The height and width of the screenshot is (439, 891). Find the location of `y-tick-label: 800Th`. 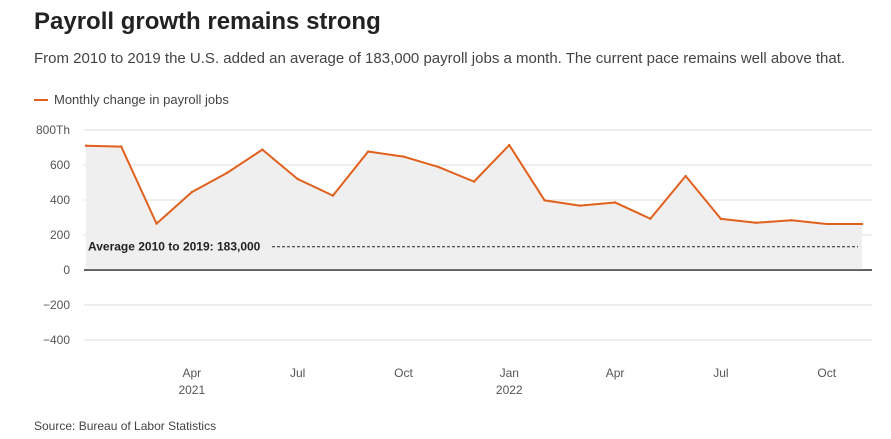

y-tick-label: 800Th is located at coordinates (53, 130).